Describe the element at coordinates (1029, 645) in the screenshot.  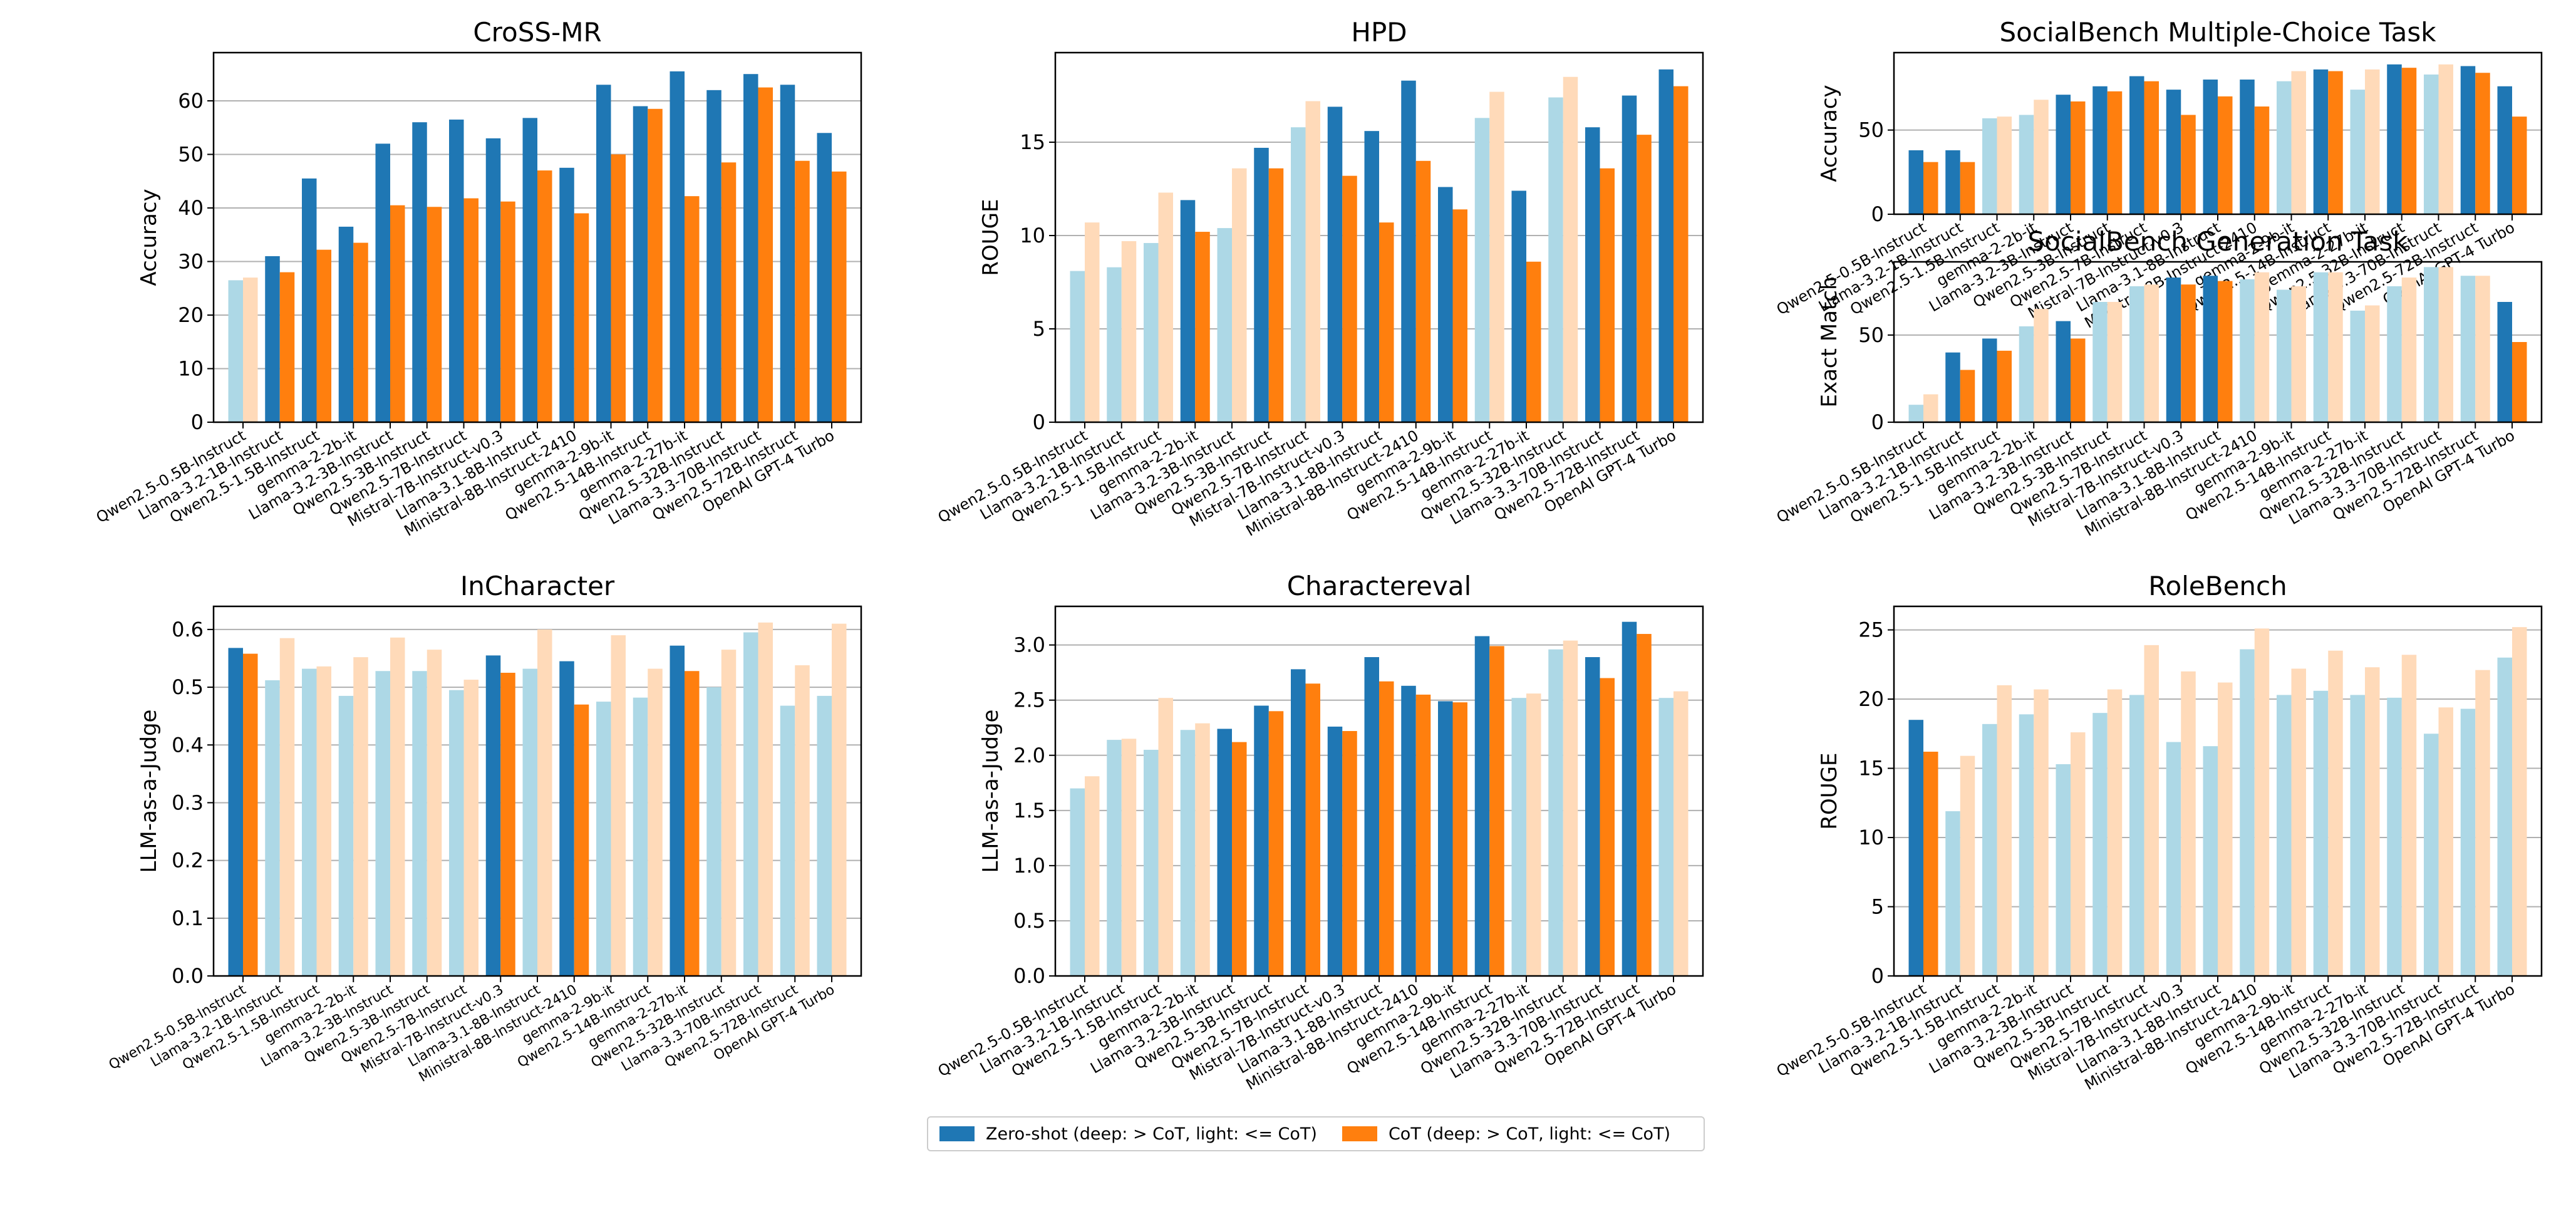
I see `y-tick-label: 3.0` at that location.